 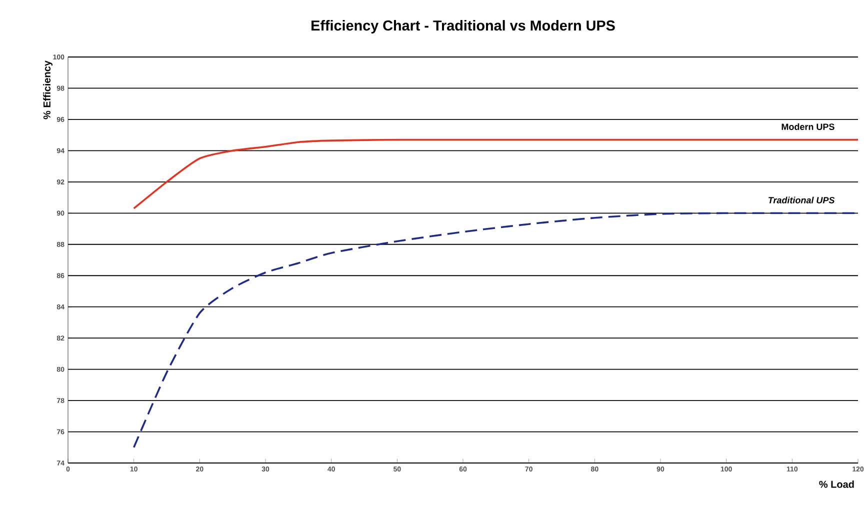 I want to click on y-axis-title: % Efficiency, so click(x=47, y=90).